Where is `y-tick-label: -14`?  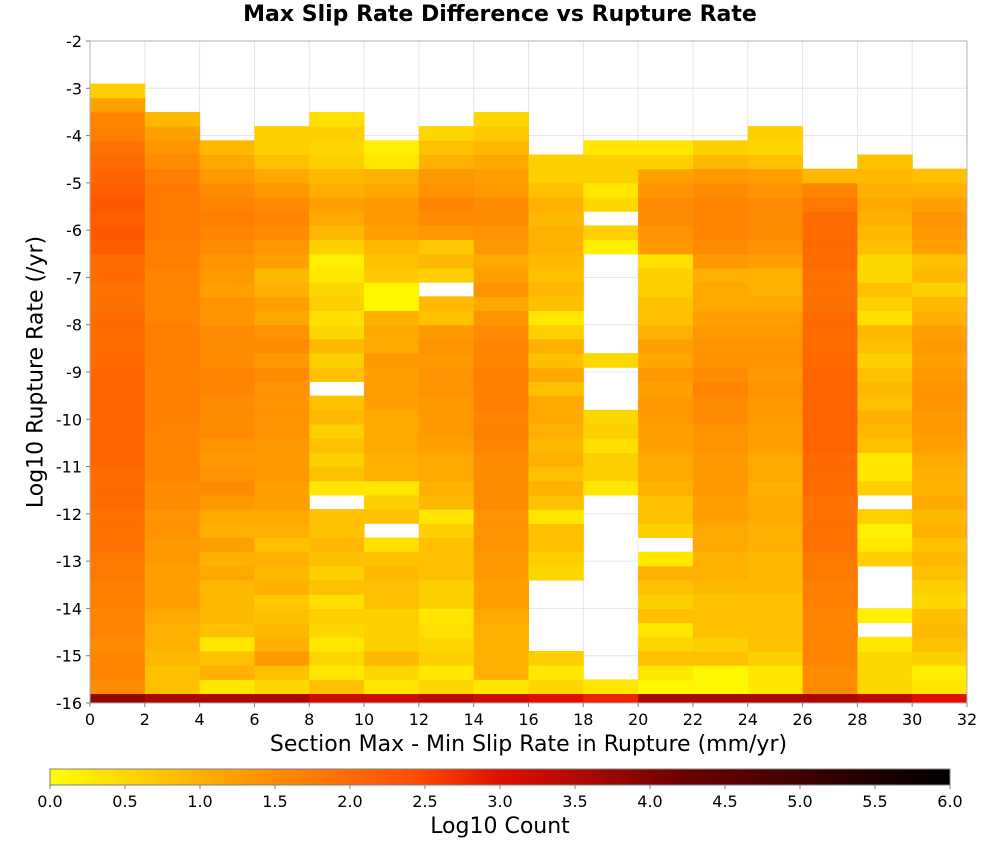
y-tick-label: -14 is located at coordinates (69, 608).